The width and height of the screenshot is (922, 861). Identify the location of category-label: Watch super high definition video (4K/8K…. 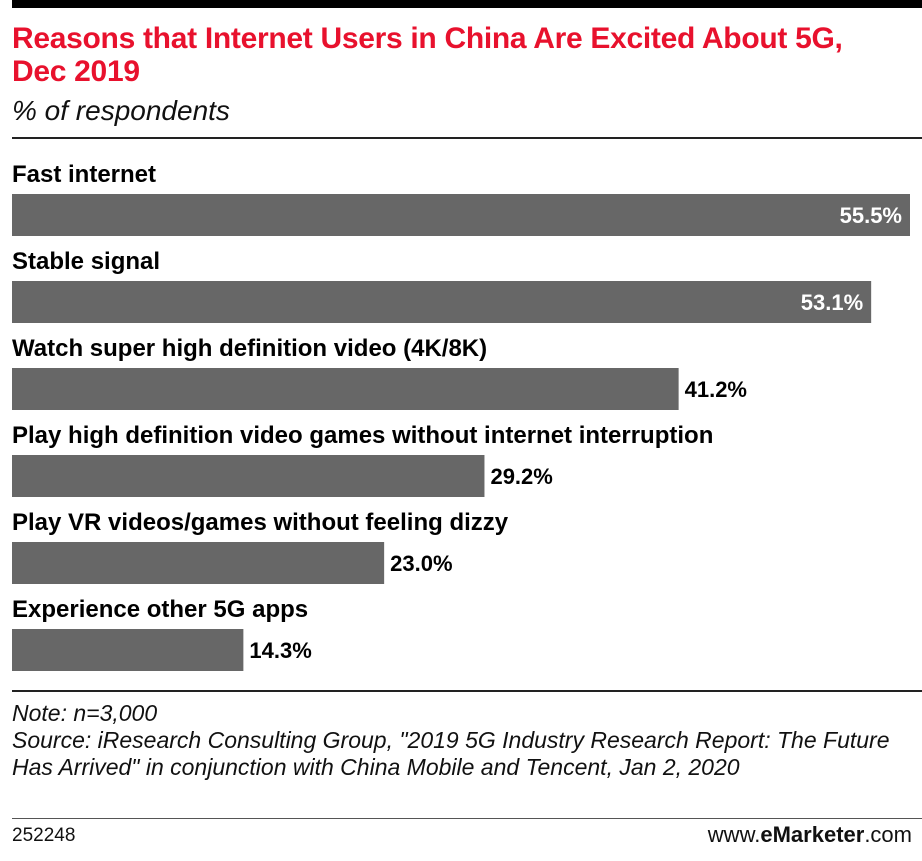
(249, 348).